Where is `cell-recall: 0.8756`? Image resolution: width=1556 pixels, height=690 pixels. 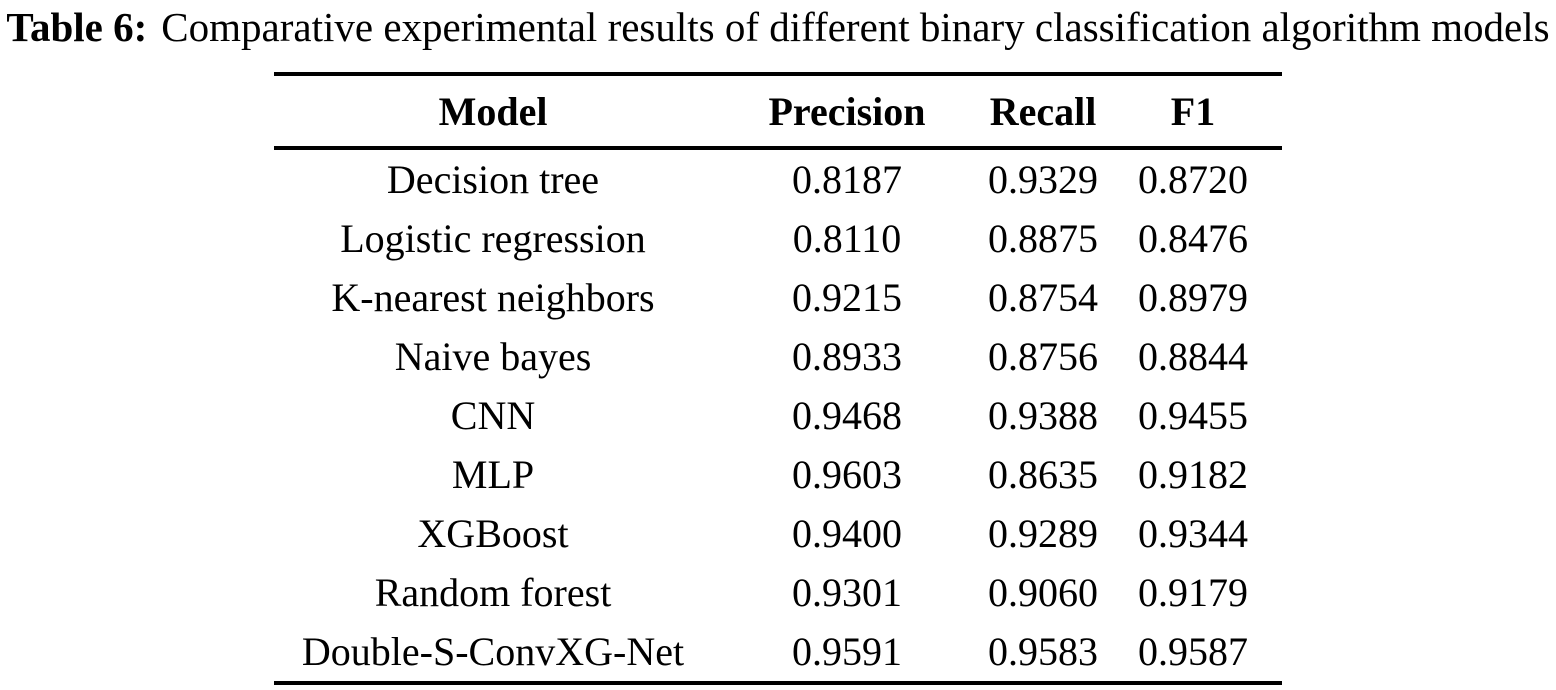 cell-recall: 0.8756 is located at coordinates (1043, 356).